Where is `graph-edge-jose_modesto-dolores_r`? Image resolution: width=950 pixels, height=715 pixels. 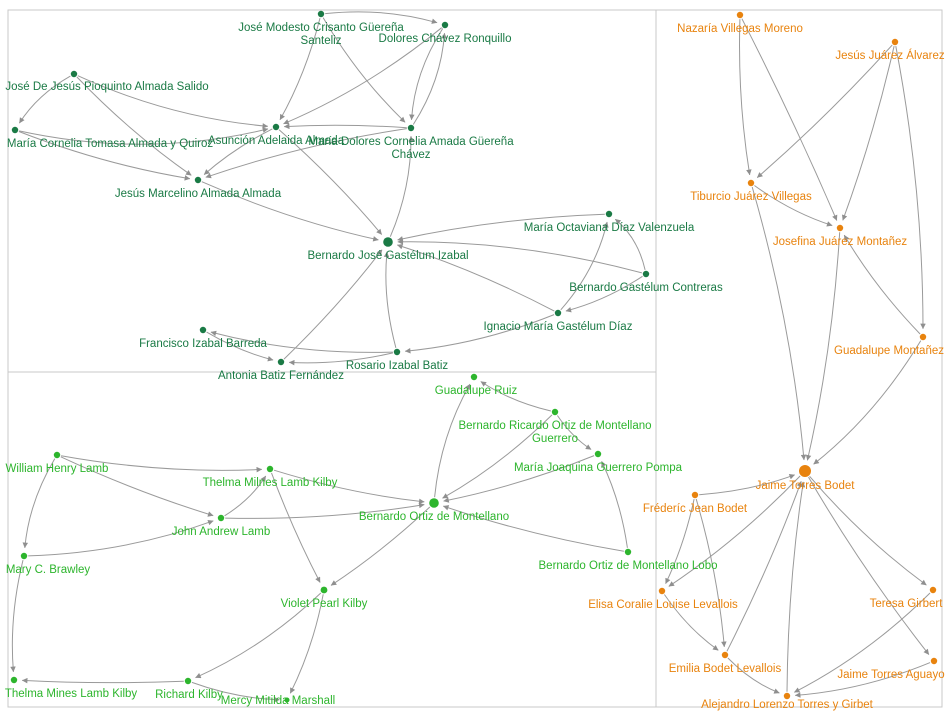
graph-edge-jose_modesto-dolores_r is located at coordinates (381, 17).